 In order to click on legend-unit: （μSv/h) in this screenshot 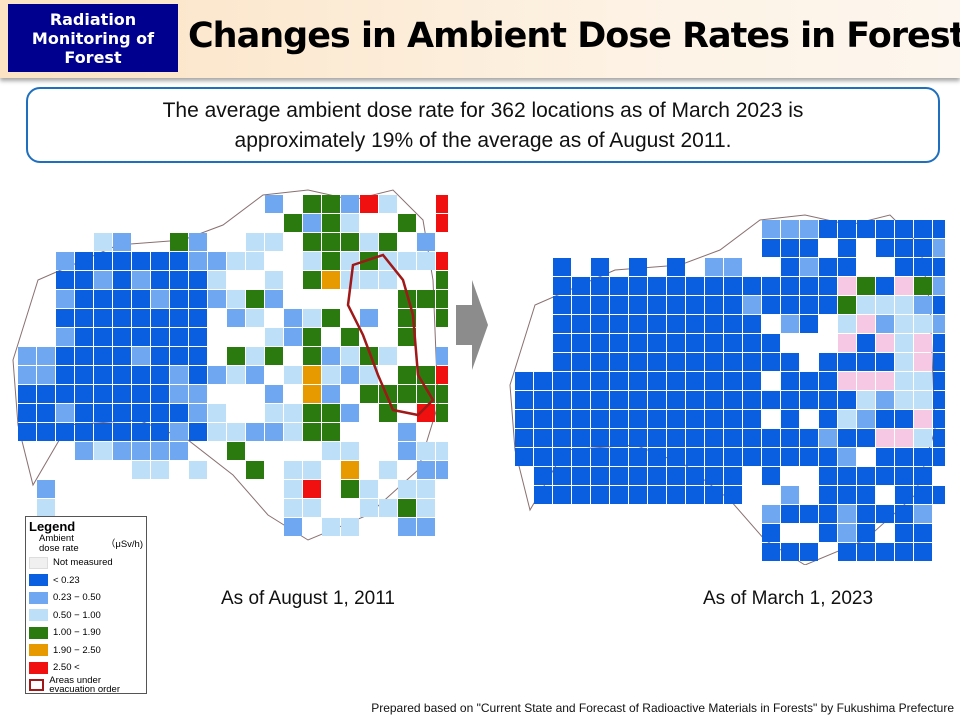, I will do `click(124, 544)`.